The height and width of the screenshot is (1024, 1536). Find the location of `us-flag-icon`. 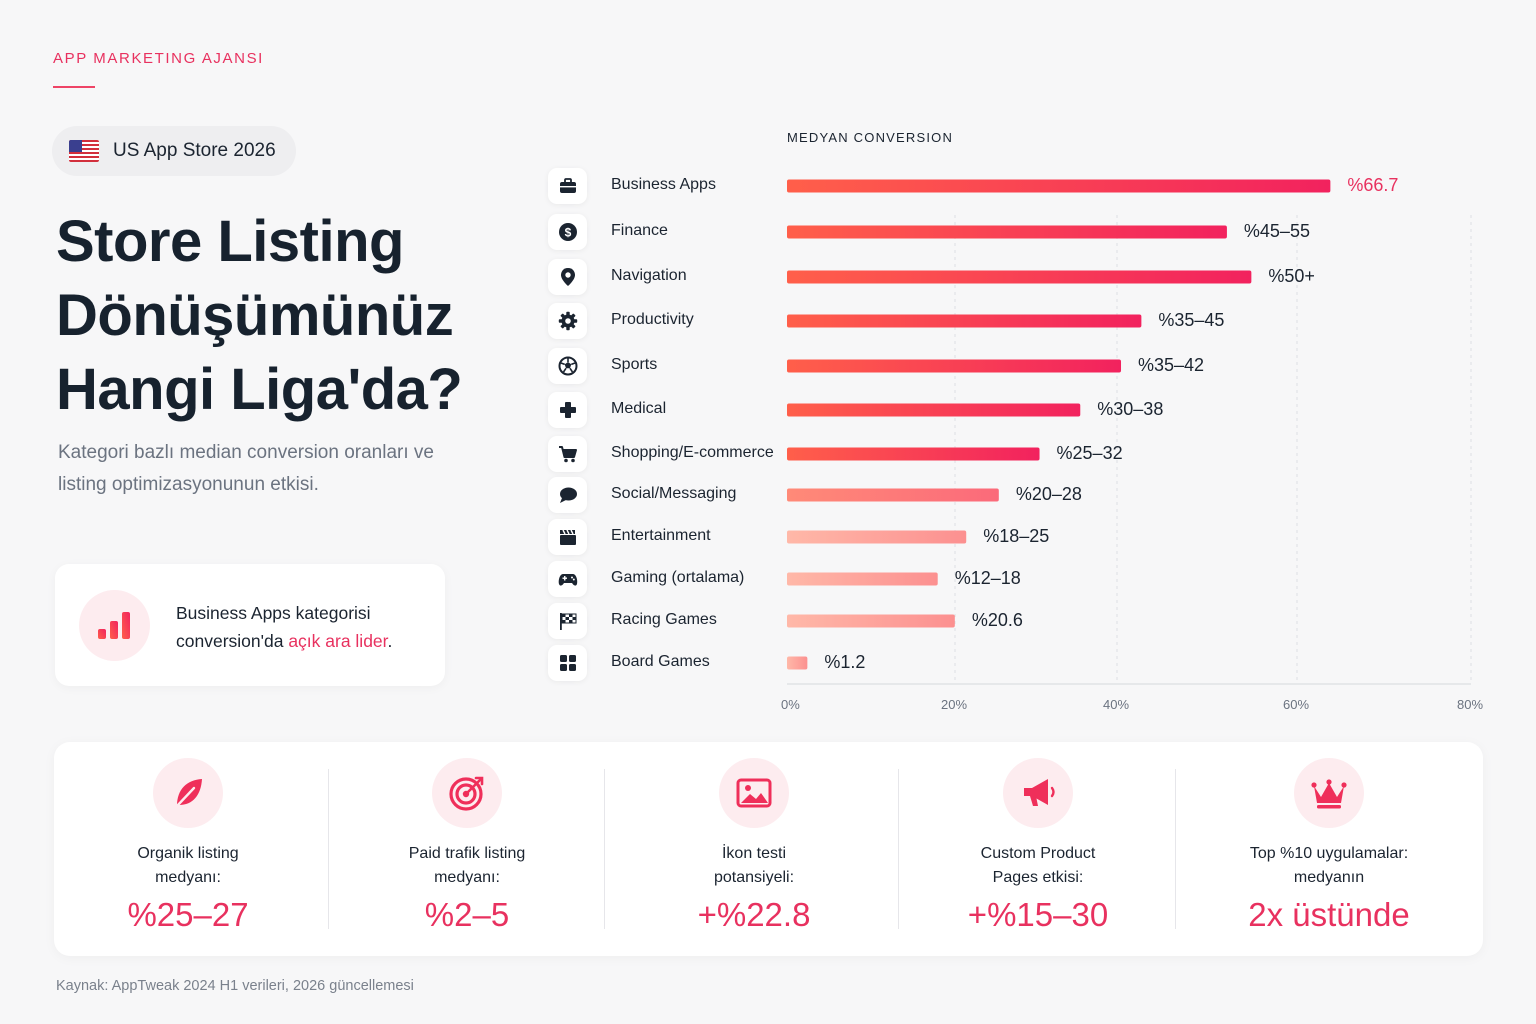

us-flag-icon is located at coordinates (84, 151).